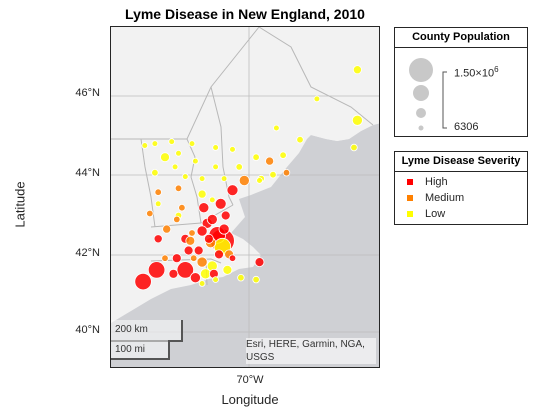 This screenshot has width=560, height=420. What do you see at coordinates (250, 399) in the screenshot?
I see `x-axis-label: Longitude` at bounding box center [250, 399].